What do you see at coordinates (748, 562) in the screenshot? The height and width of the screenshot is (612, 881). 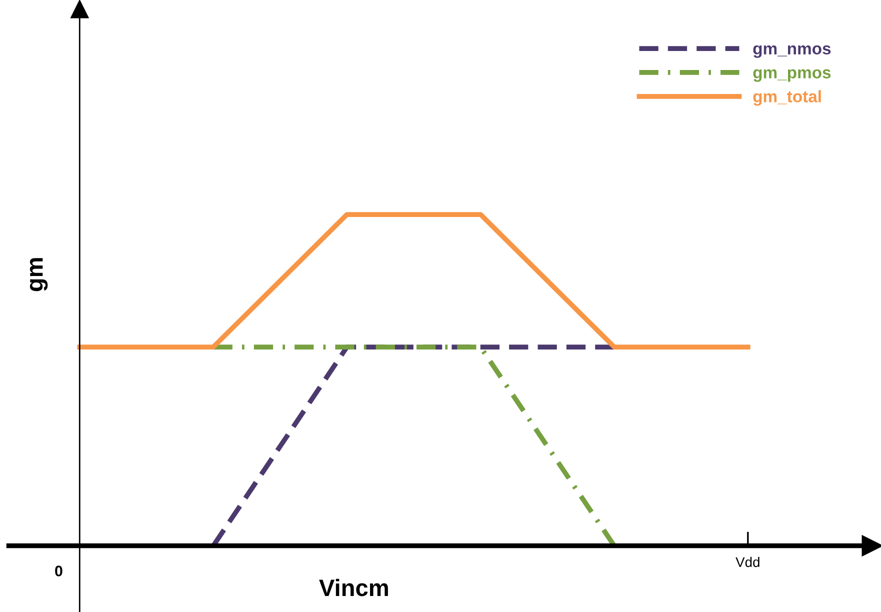 I see `x-tick-label: Vdd` at bounding box center [748, 562].